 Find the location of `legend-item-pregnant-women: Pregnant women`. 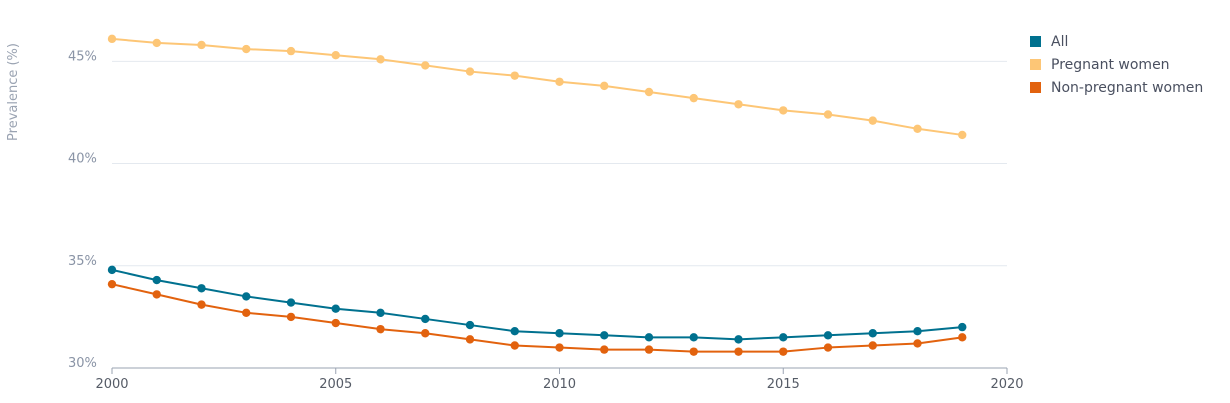

legend-item-pregnant-women: Pregnant women is located at coordinates (1115, 64).